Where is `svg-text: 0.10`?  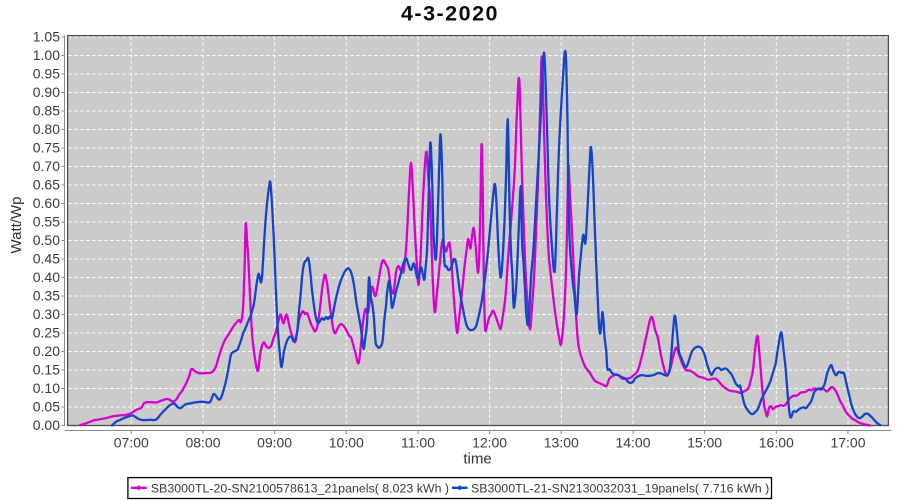 svg-text: 0.10 is located at coordinates (46, 388).